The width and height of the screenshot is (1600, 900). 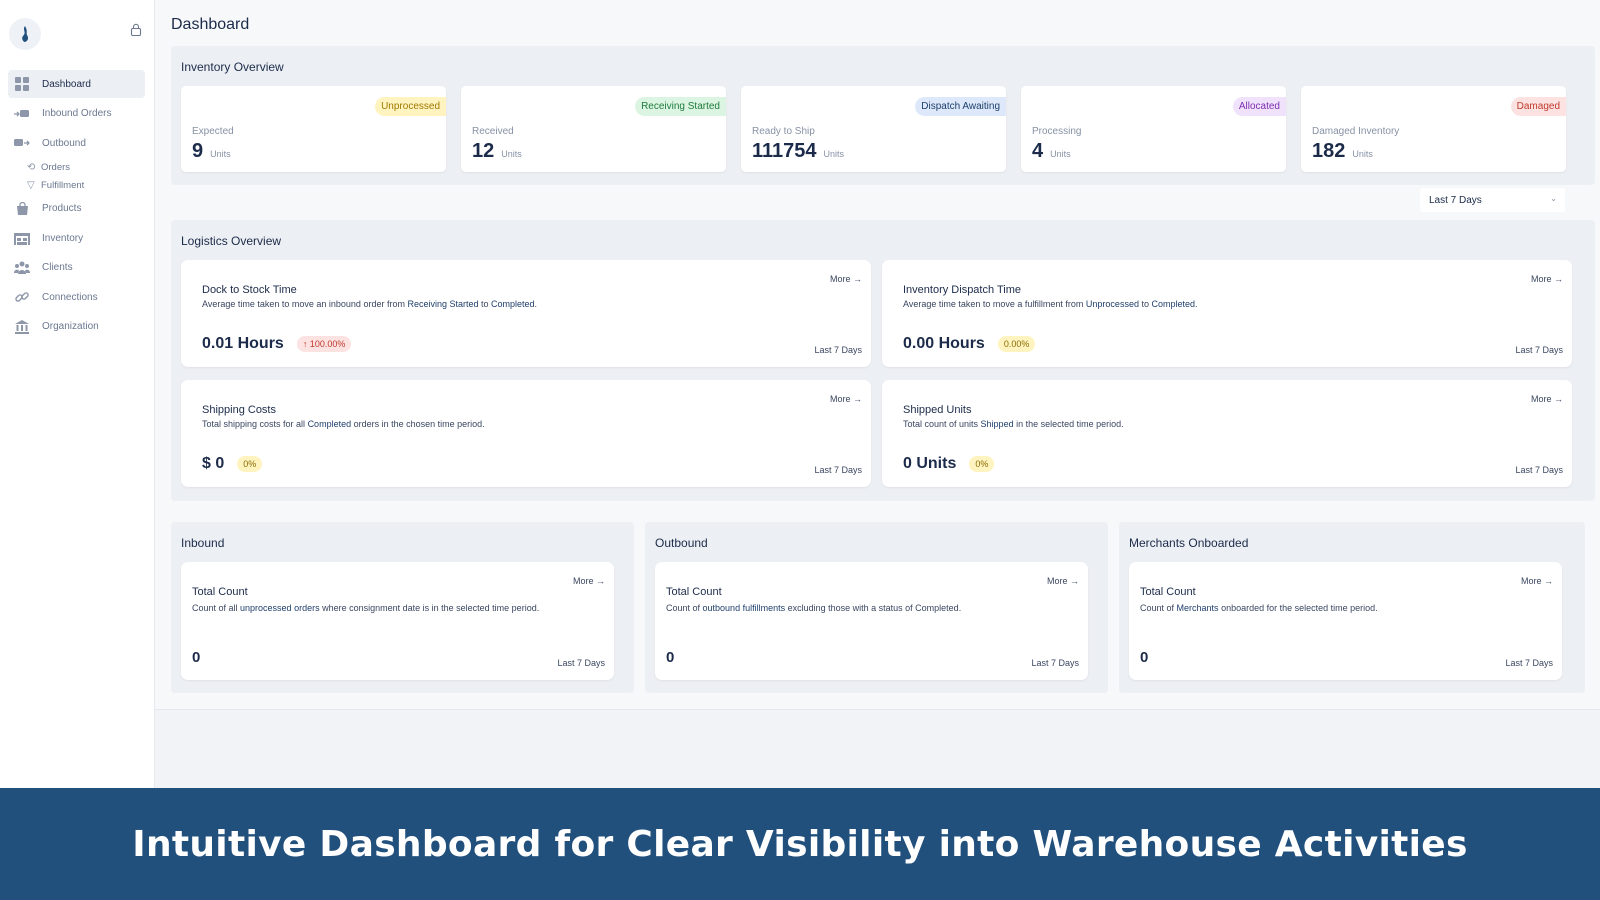 I want to click on card-value: 0.00 Hours 0.00%, so click(x=969, y=344).